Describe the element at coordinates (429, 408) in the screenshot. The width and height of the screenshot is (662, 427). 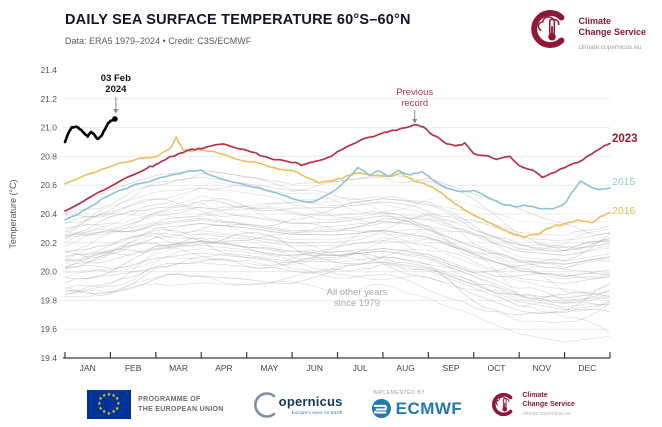
I see `ecmwf-wordmark: ECMWF` at that location.